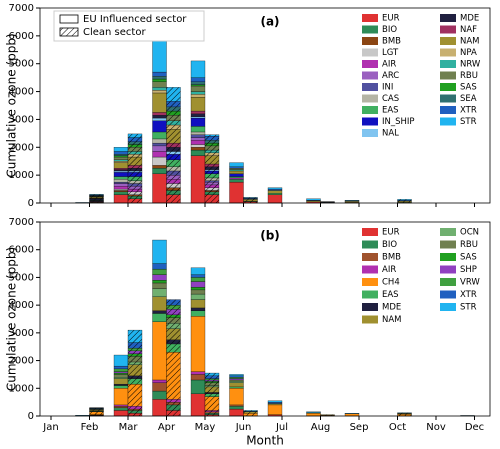 The width and height of the screenshot is (500, 449). What do you see at coordinates (21, 305) in the screenshot?
I see `y-tick-label: 4000` at bounding box center [21, 305].